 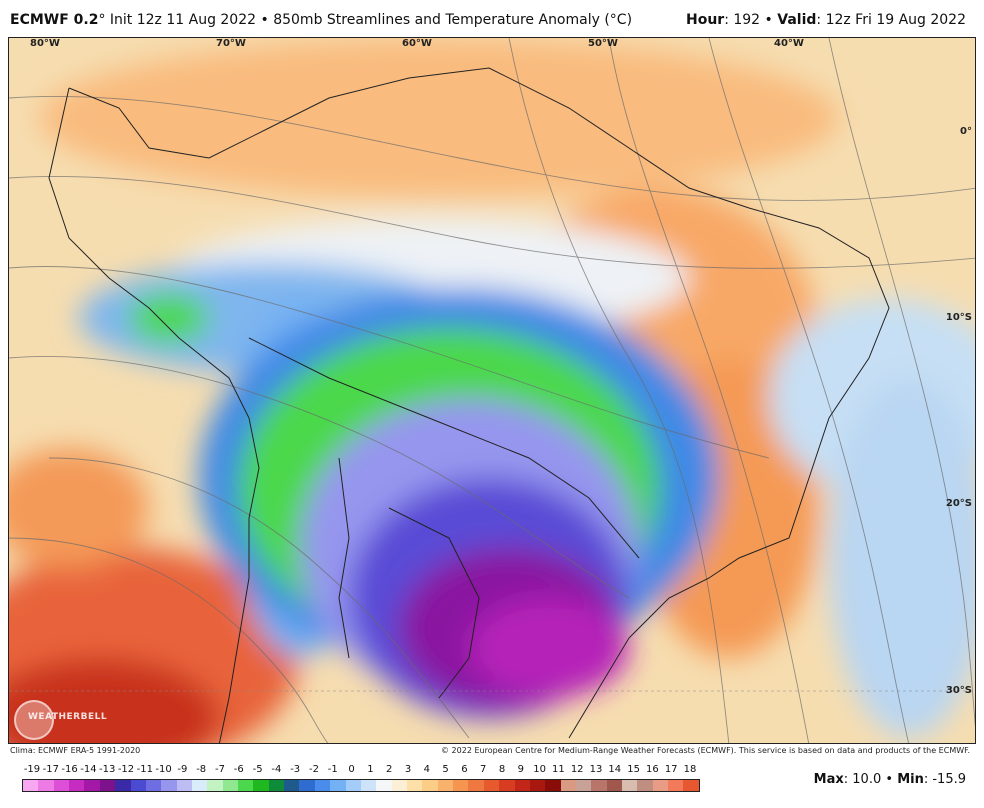 What do you see at coordinates (351, 769) in the screenshot?
I see `colorbar-tick-label: 0` at bounding box center [351, 769].